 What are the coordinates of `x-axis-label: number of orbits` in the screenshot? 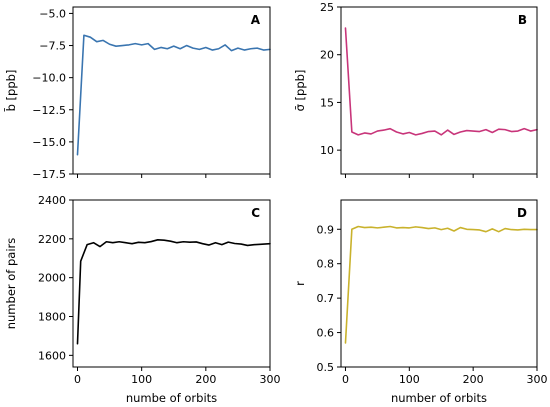 It's located at (439, 398).